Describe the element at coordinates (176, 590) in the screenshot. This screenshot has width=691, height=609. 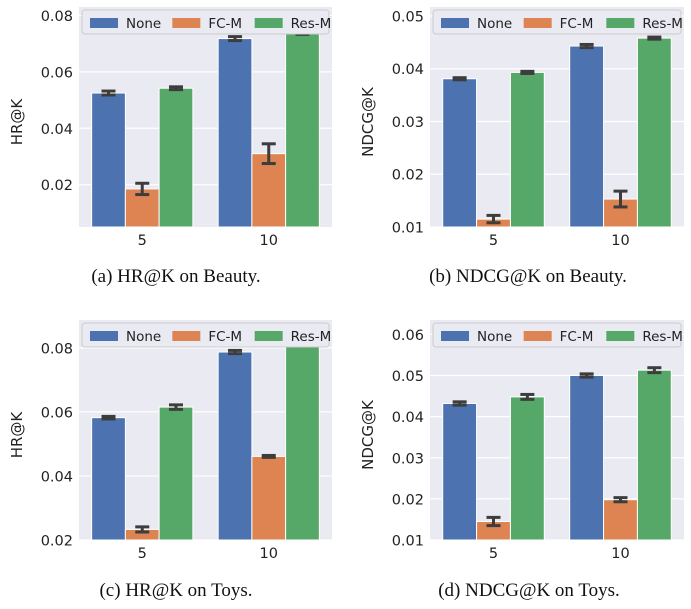
I see `caption-c: (c) HR@K on Toys.` at that location.